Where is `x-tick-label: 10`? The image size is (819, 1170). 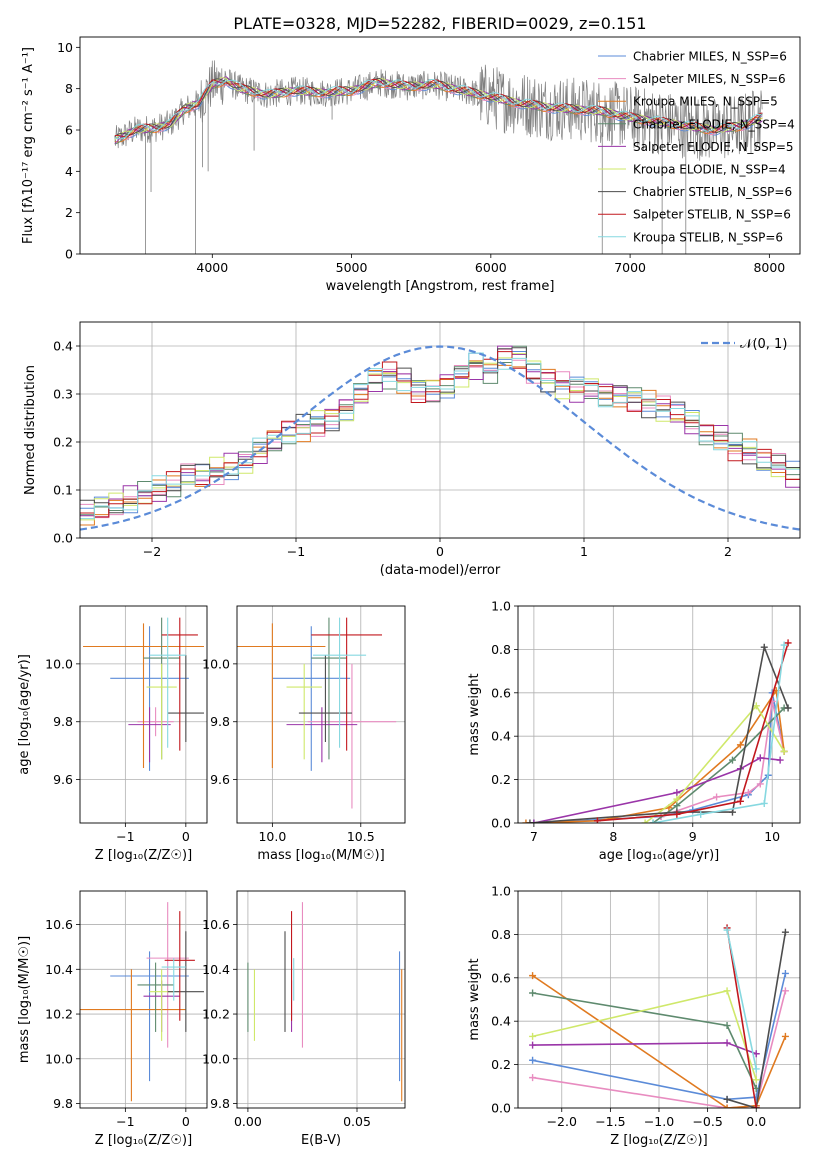 x-tick-label: 10 is located at coordinates (772, 836).